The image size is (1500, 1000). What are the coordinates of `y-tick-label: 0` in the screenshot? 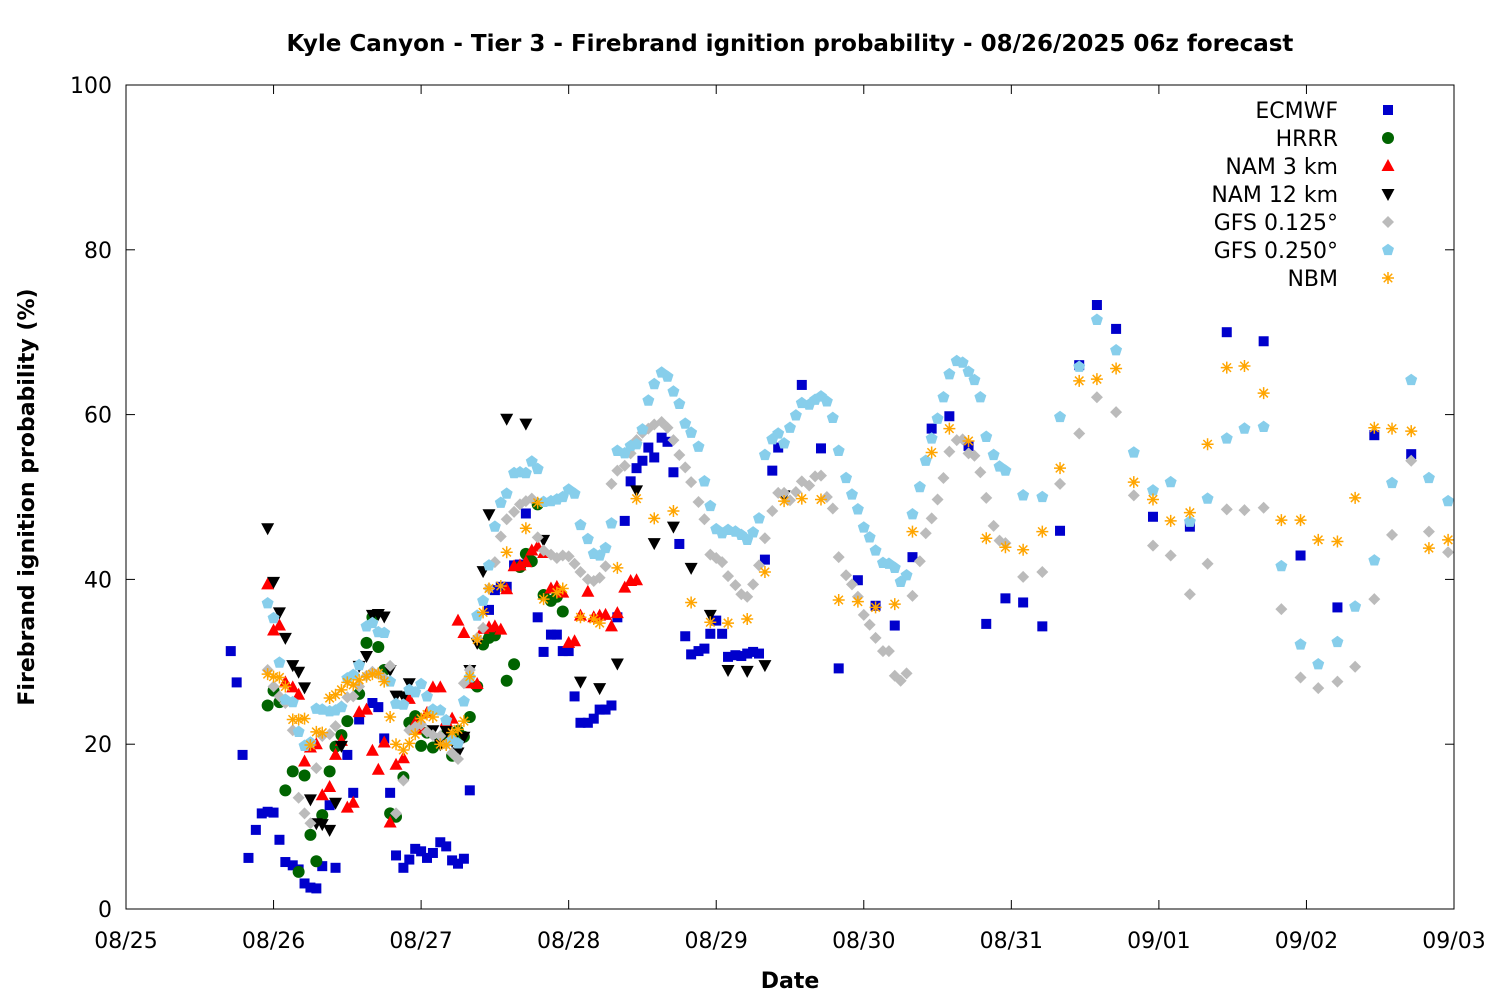 It's located at (105, 910).